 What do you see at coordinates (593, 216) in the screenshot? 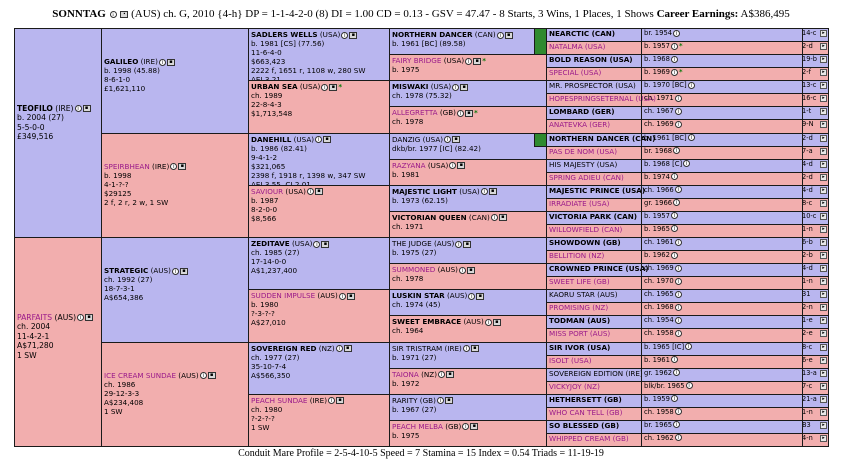
I see `horse-name: VICTORIA PARK (CAN)` at bounding box center [593, 216].